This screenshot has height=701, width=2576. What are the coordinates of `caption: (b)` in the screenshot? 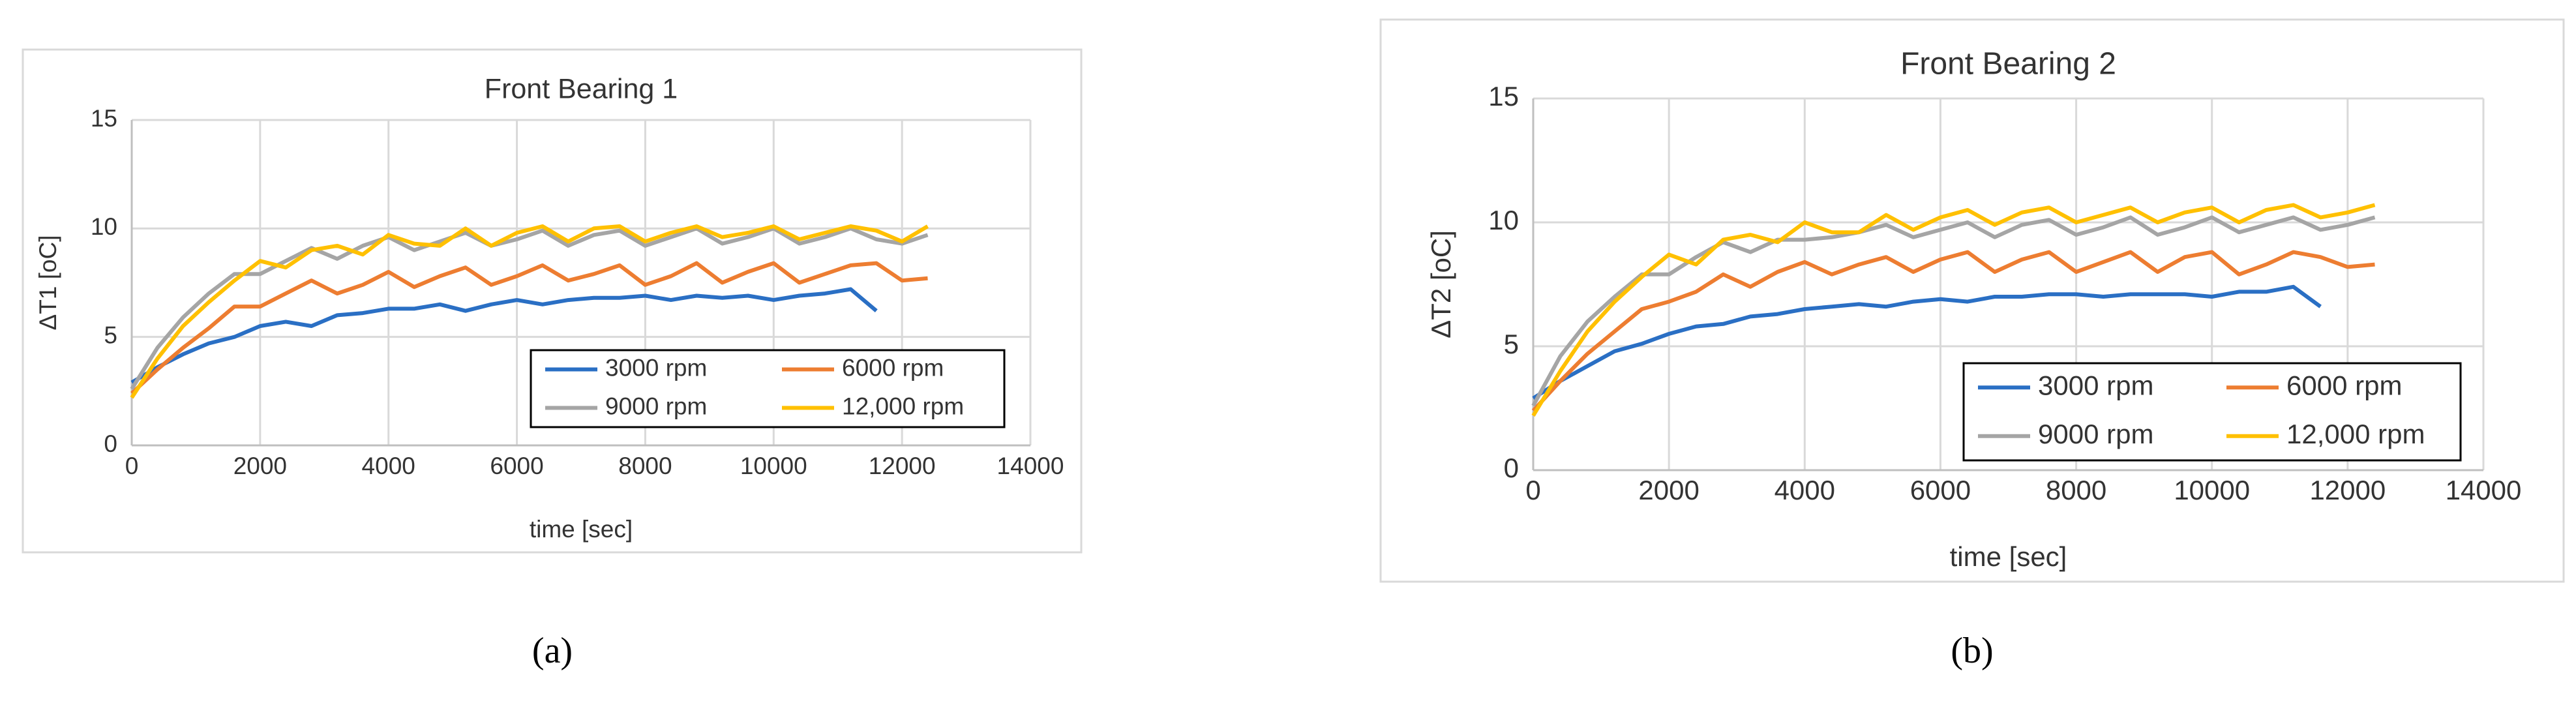 It's located at (1972, 651).